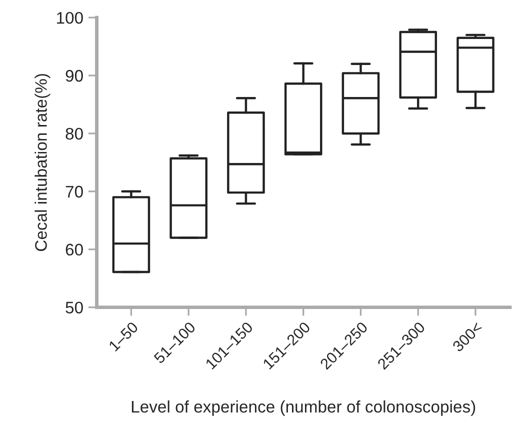  I want to click on y-tick-label: 90, so click(74, 76).